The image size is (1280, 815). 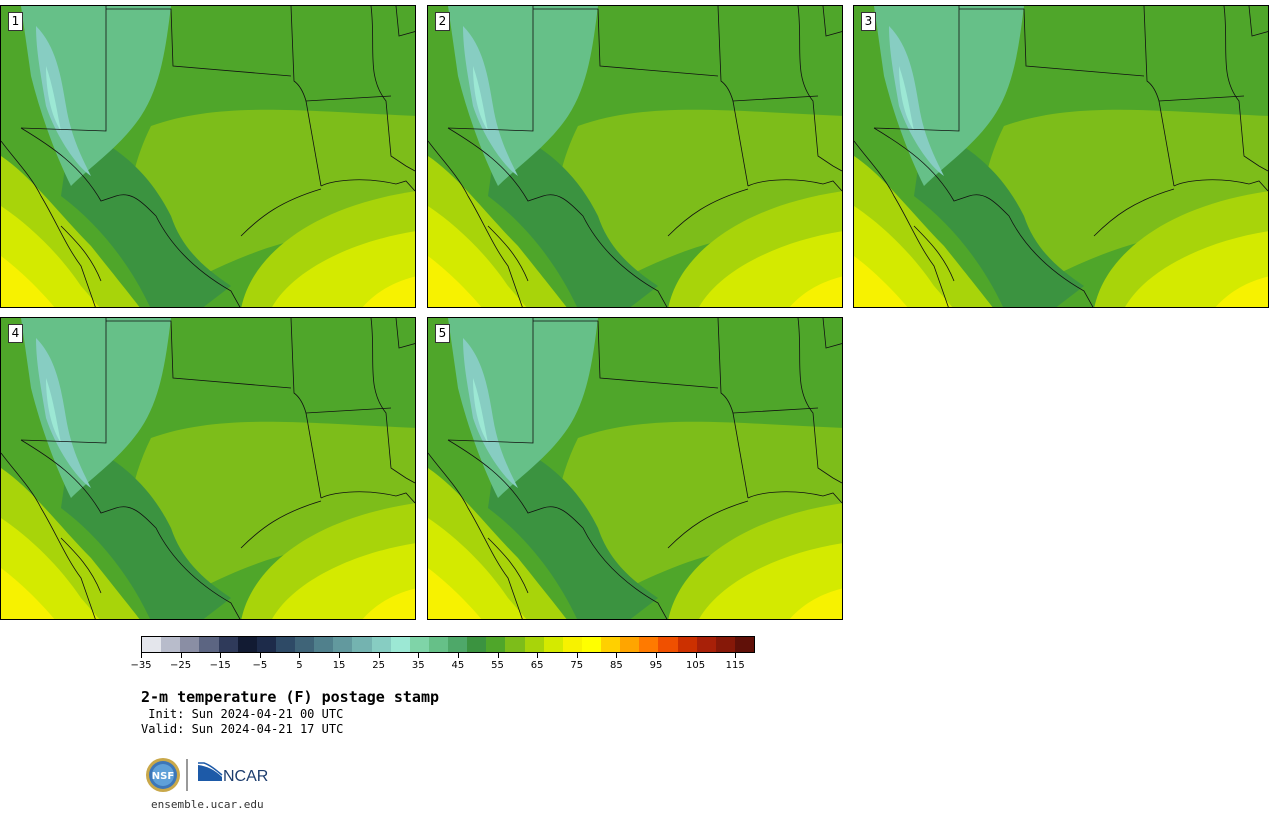 I want to click on ncar-logo-icon: NCAR, so click(x=233, y=773).